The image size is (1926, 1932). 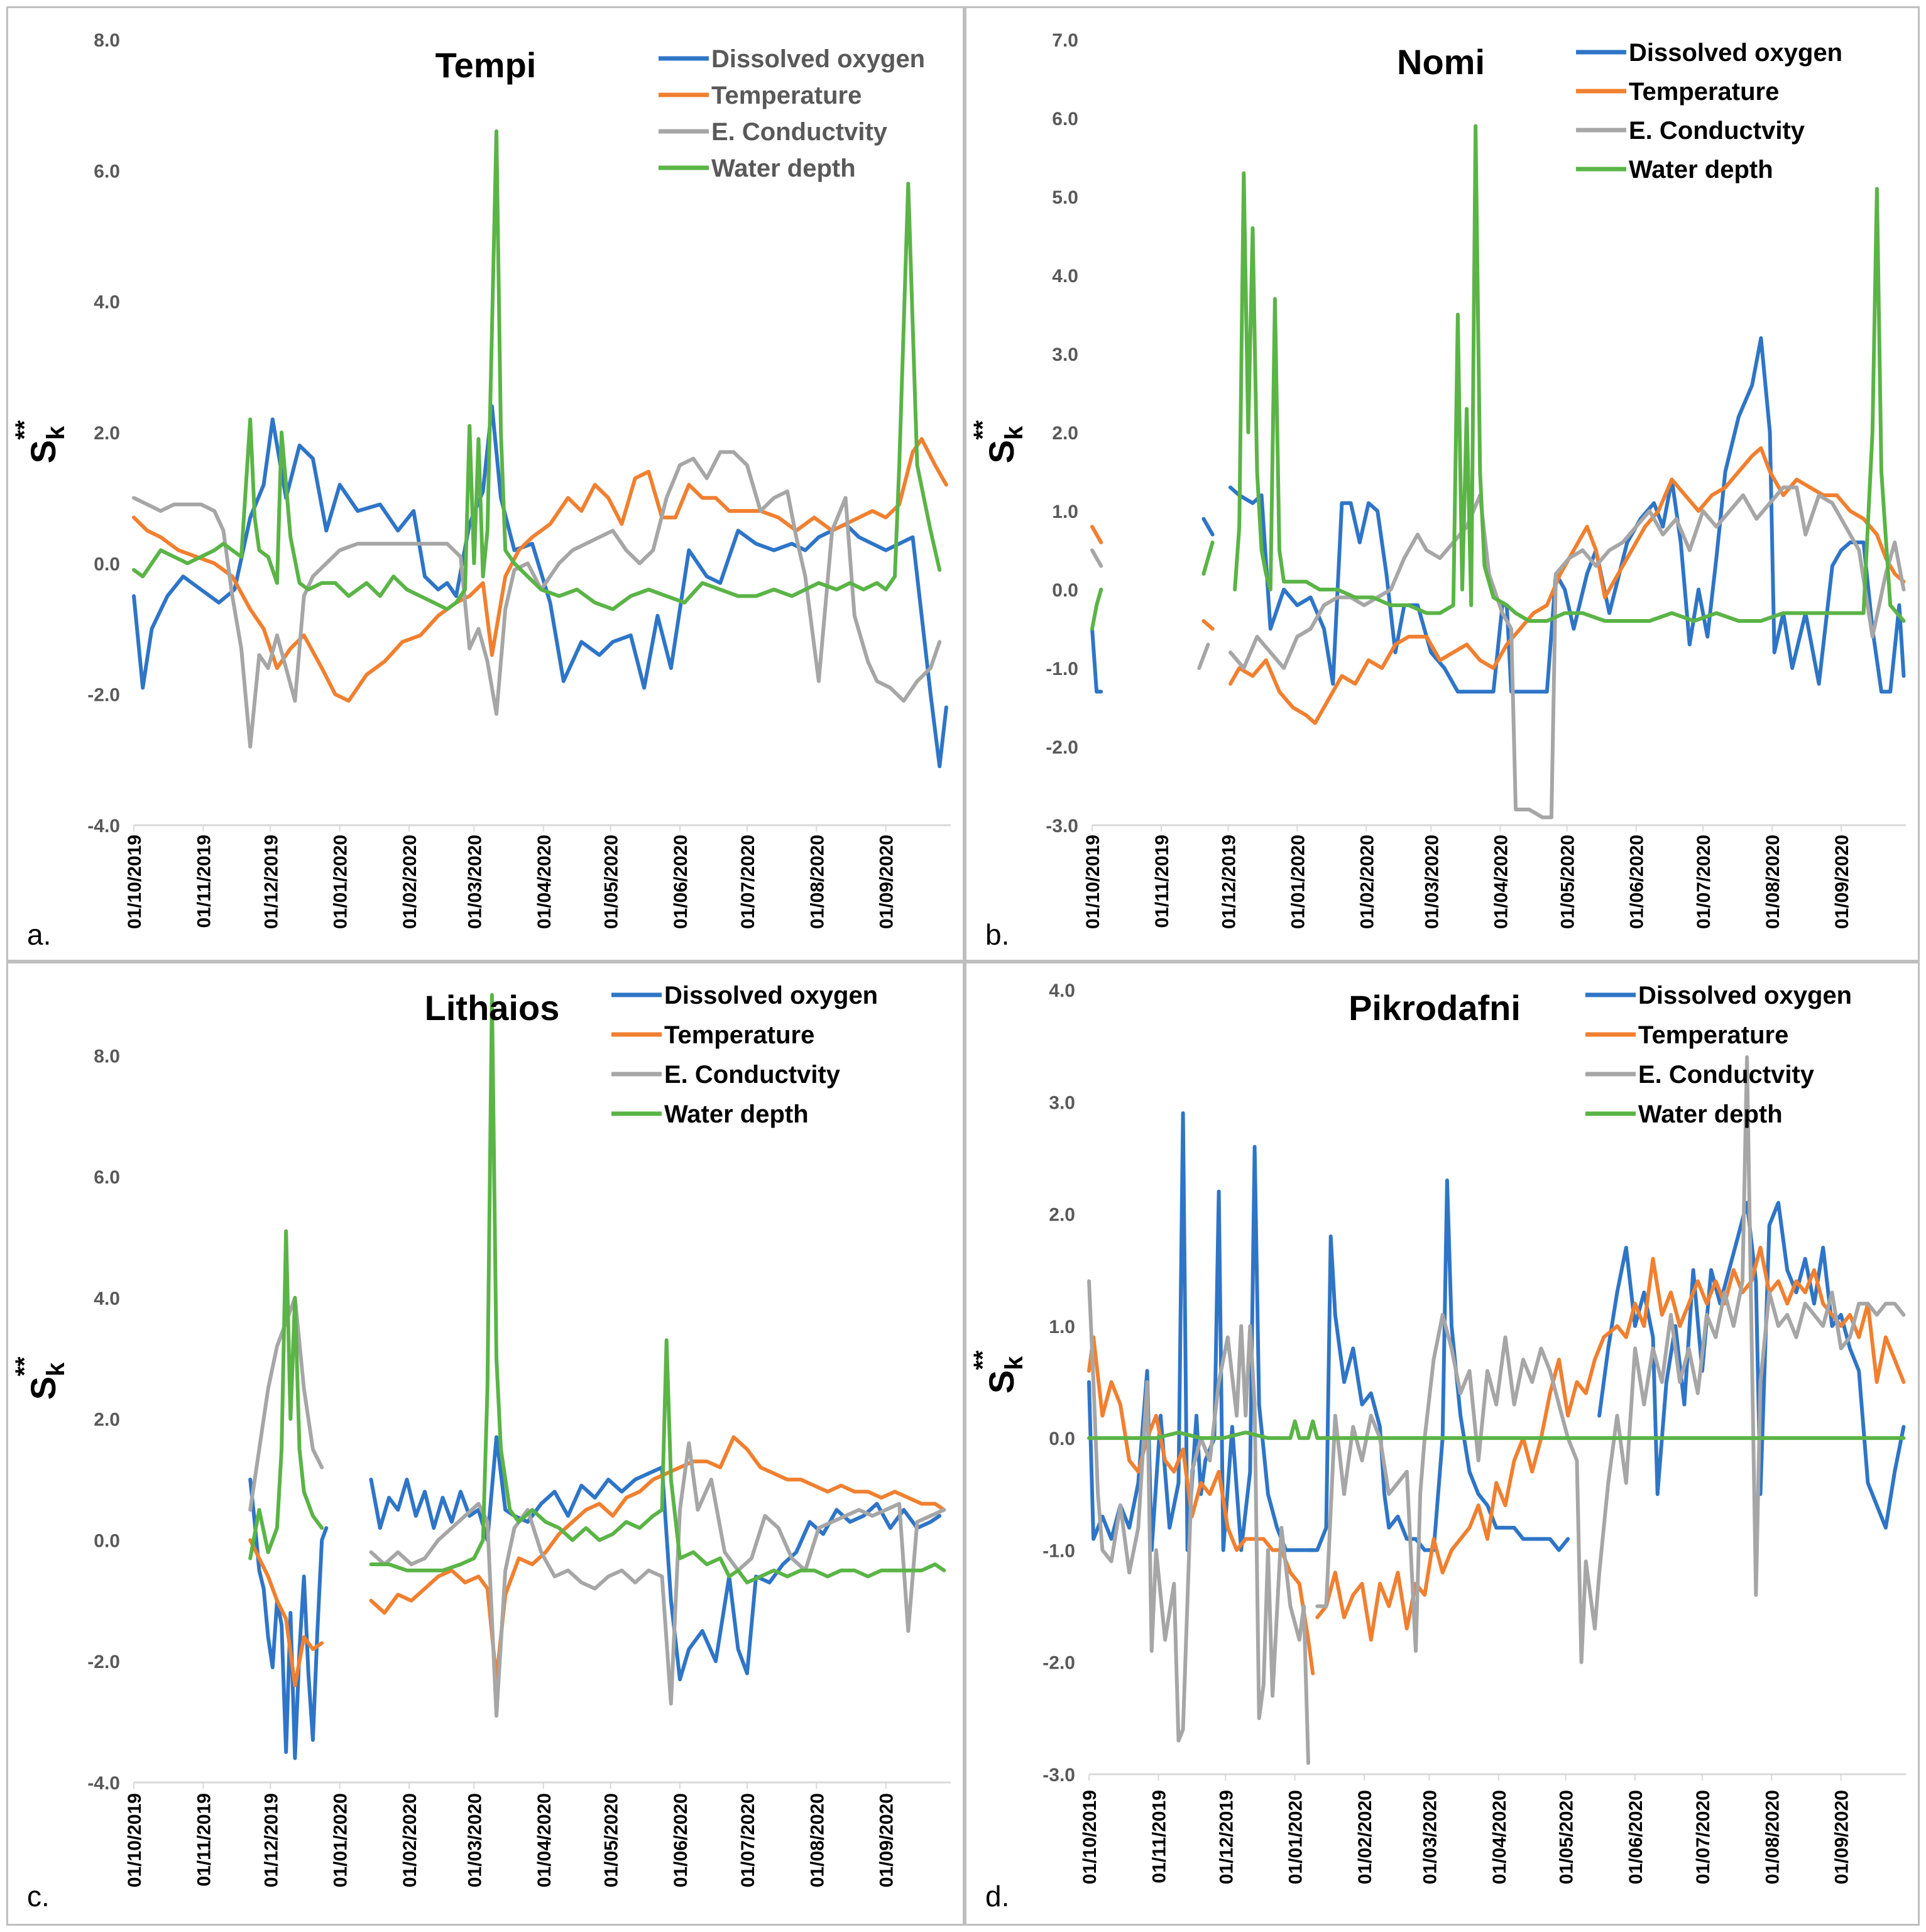 What do you see at coordinates (271, 882) in the screenshot?
I see `x-tick-label: 01/12/2019` at bounding box center [271, 882].